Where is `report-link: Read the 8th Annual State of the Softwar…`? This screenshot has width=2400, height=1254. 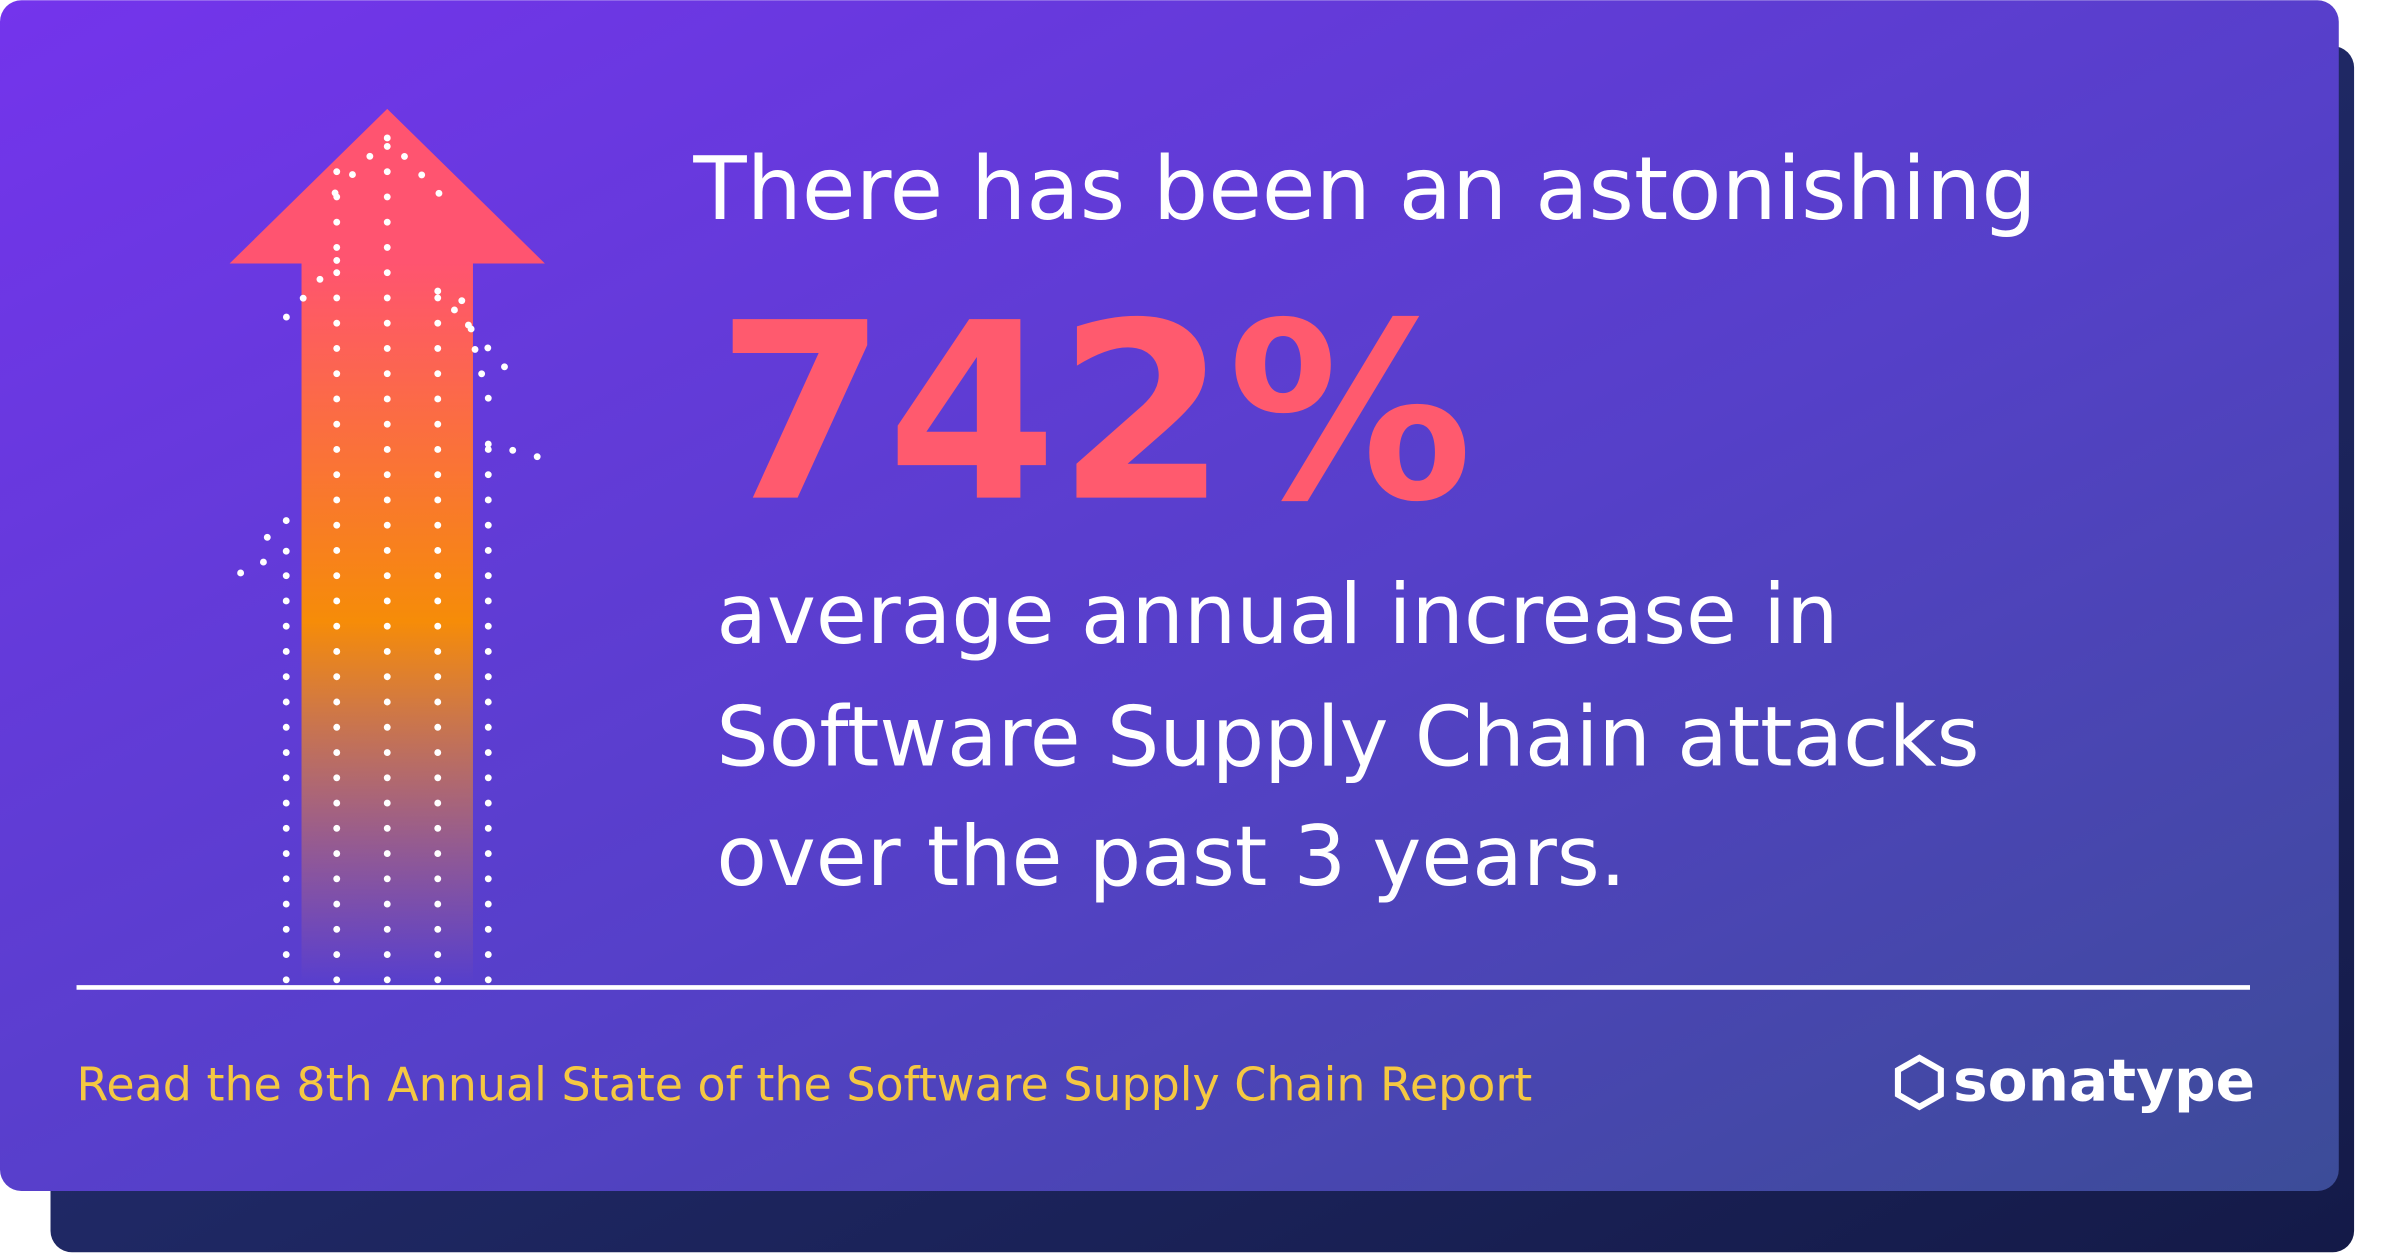
report-link: Read the 8th Annual State of the Softwar… is located at coordinates (805, 1085).